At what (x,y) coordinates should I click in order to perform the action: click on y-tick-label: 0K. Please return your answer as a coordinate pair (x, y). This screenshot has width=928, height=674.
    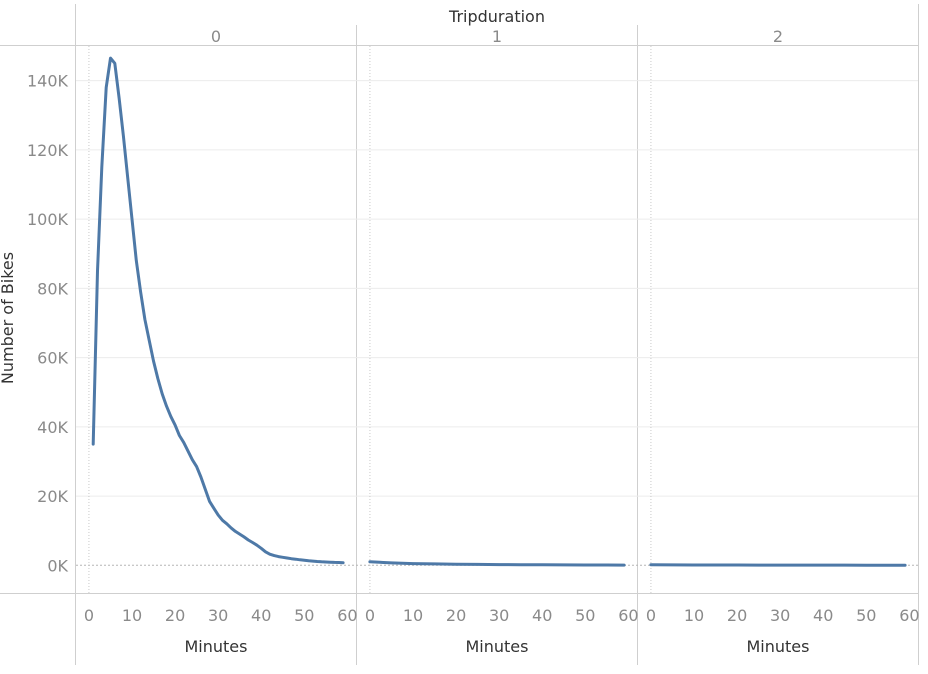
    Looking at the image, I should click on (57, 565).